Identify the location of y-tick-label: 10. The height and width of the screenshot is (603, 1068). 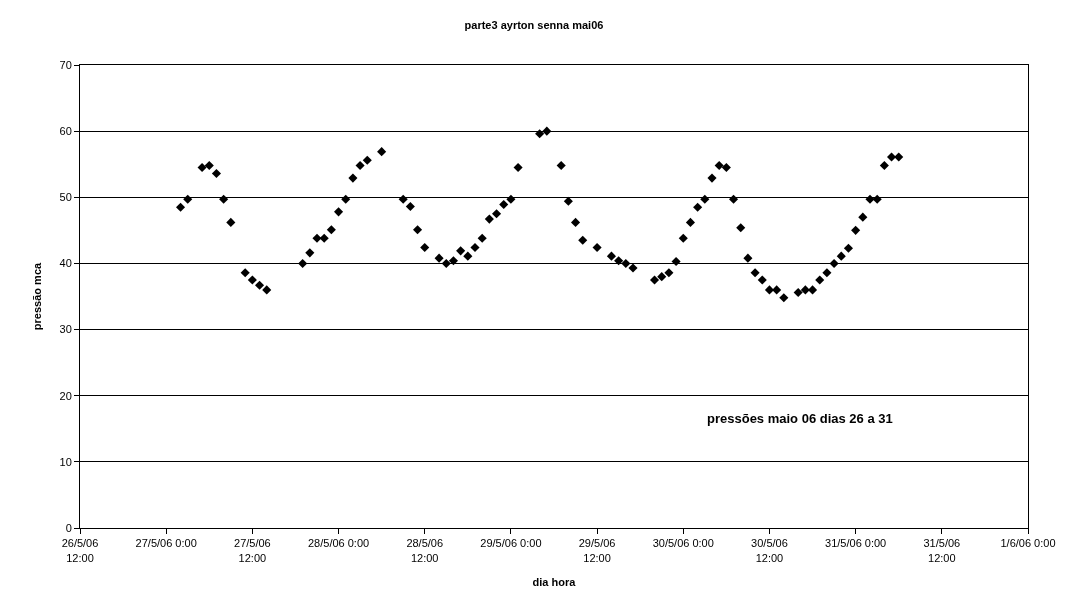
(65, 461).